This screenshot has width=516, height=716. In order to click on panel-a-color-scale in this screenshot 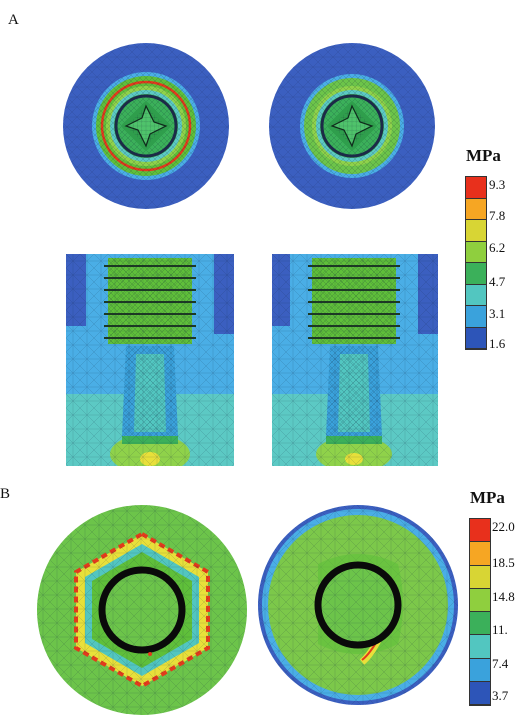, I will do `click(476, 263)`.